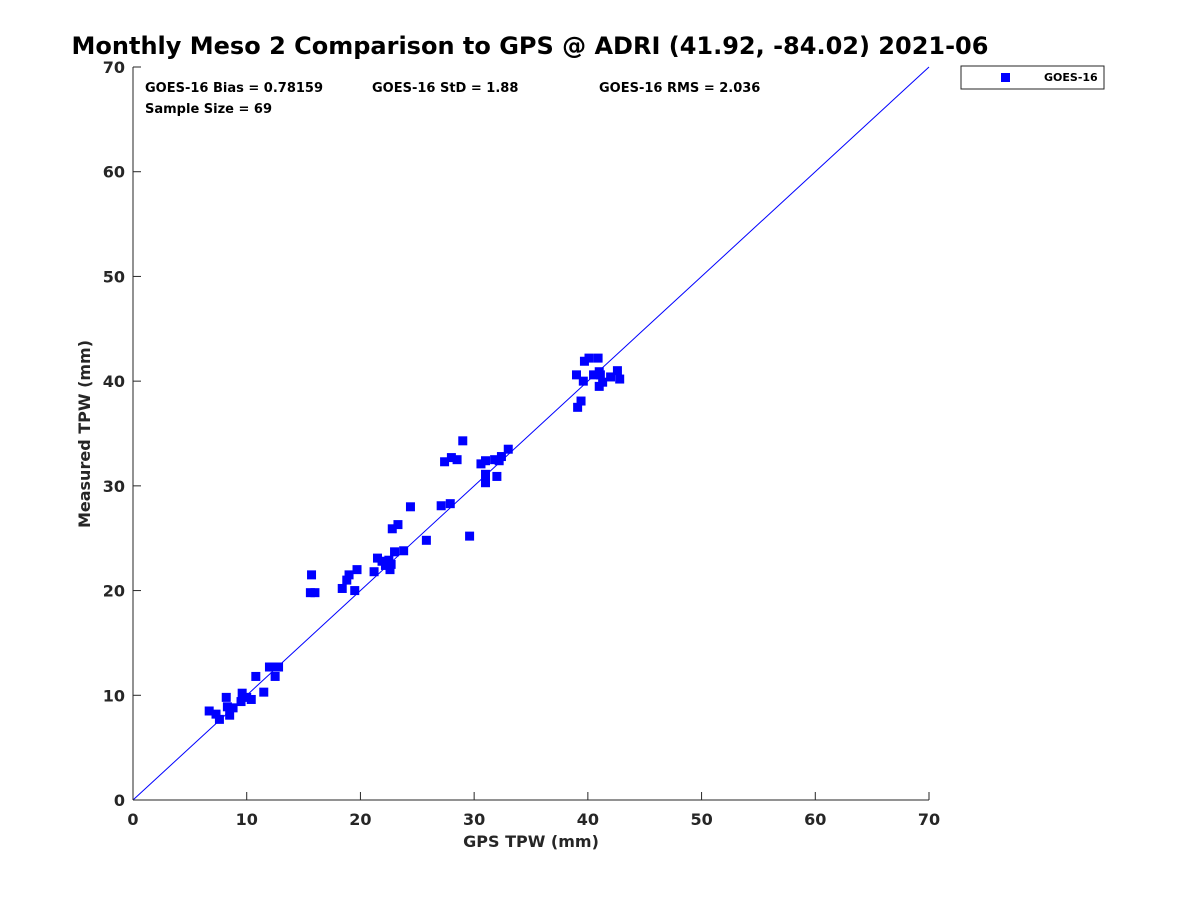 This screenshot has width=1200, height=900. Describe the element at coordinates (533, 810) in the screenshot. I see `x-axis-ticks: 0 10 20 30 40 50 60 70` at that location.